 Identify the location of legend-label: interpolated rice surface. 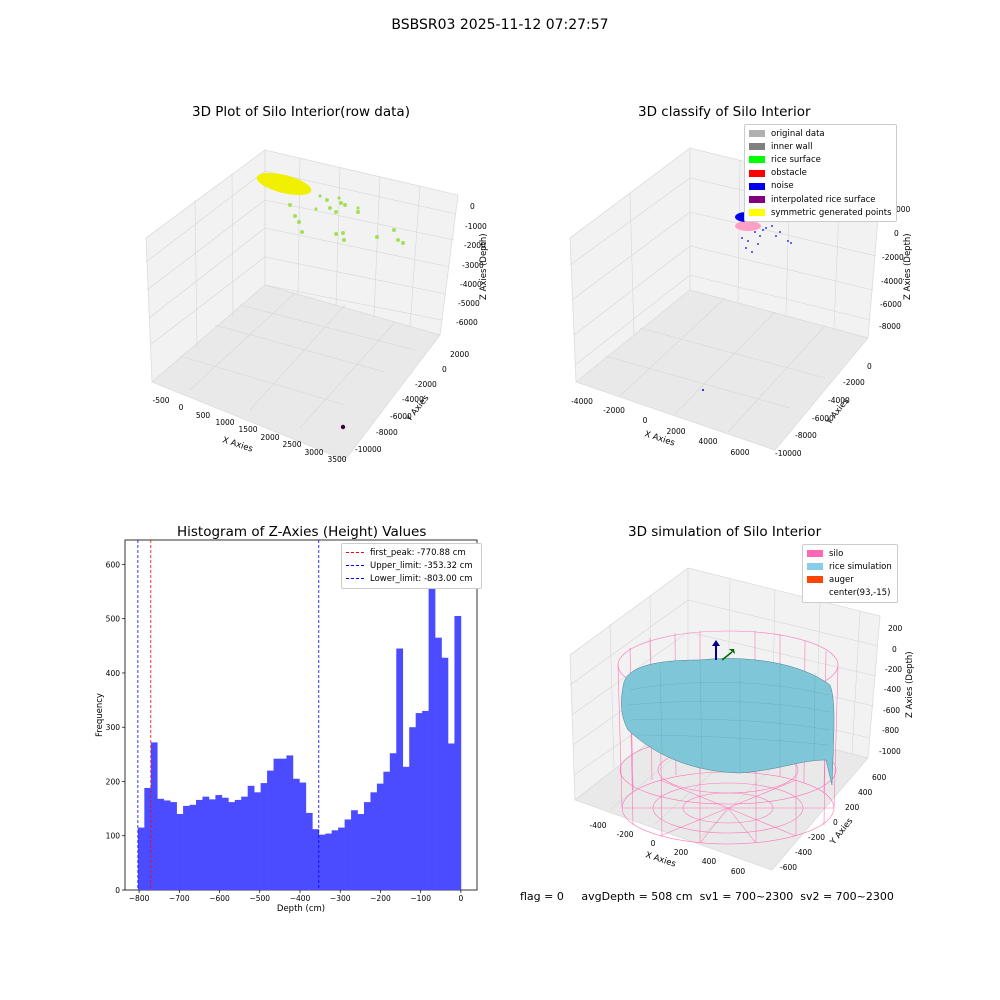
(823, 199).